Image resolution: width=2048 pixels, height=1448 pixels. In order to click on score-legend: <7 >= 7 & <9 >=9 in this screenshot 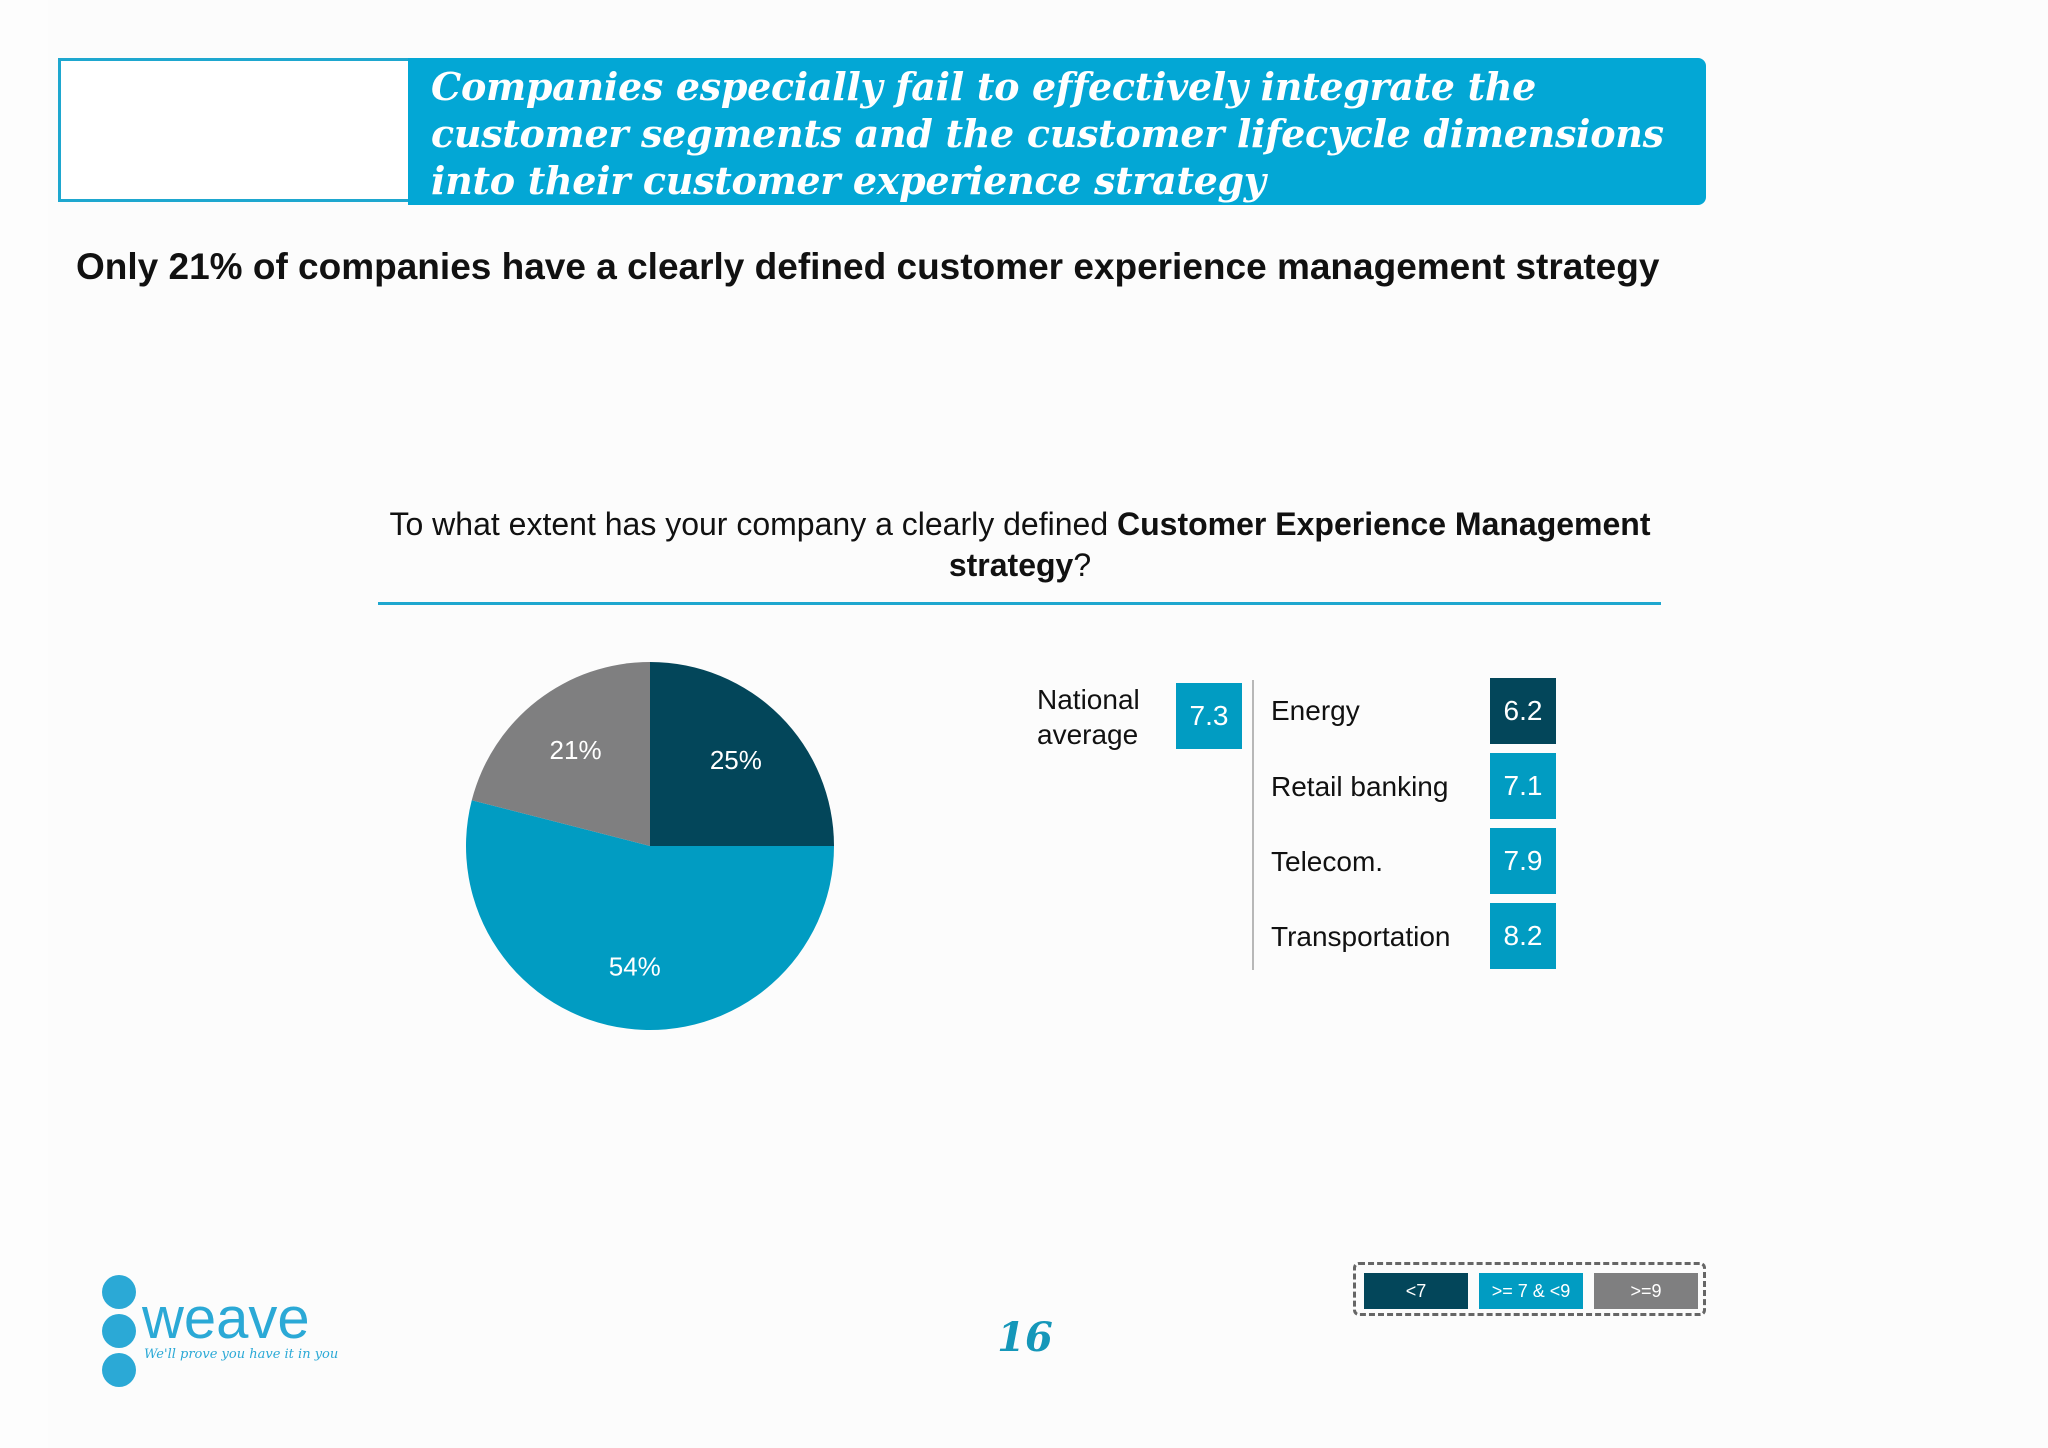, I will do `click(1529, 1289)`.